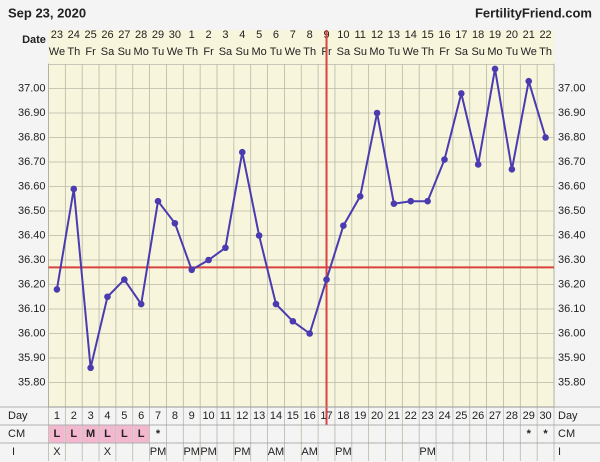 The width and height of the screenshot is (600, 462). Describe the element at coordinates (545, 416) in the screenshot. I see `day-number: 30` at that location.